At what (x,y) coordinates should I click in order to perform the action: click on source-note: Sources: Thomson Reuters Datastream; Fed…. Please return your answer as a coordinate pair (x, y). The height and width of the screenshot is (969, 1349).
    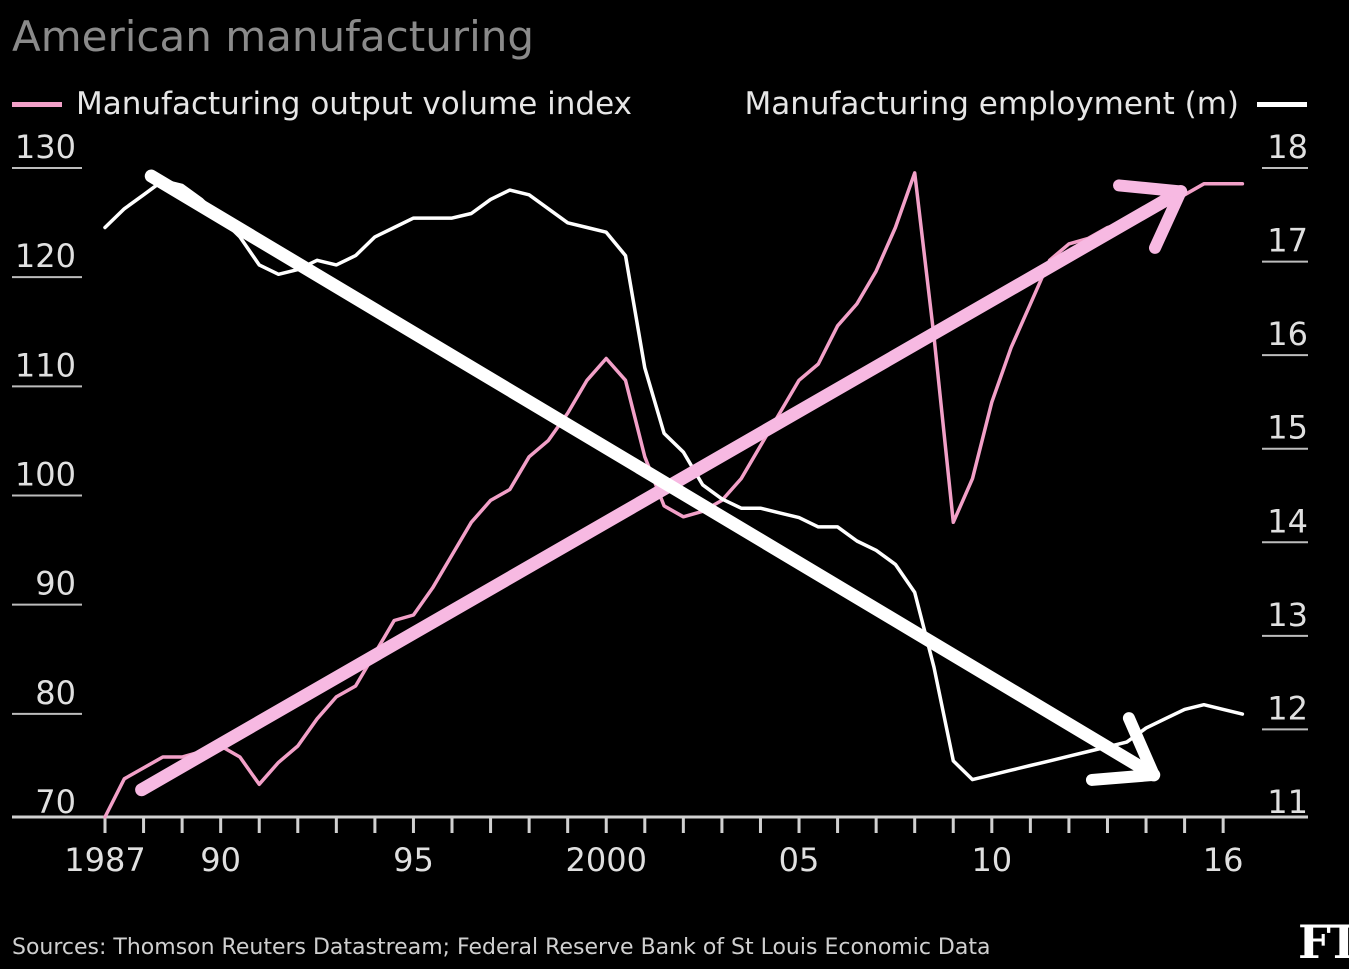
    Looking at the image, I should click on (501, 947).